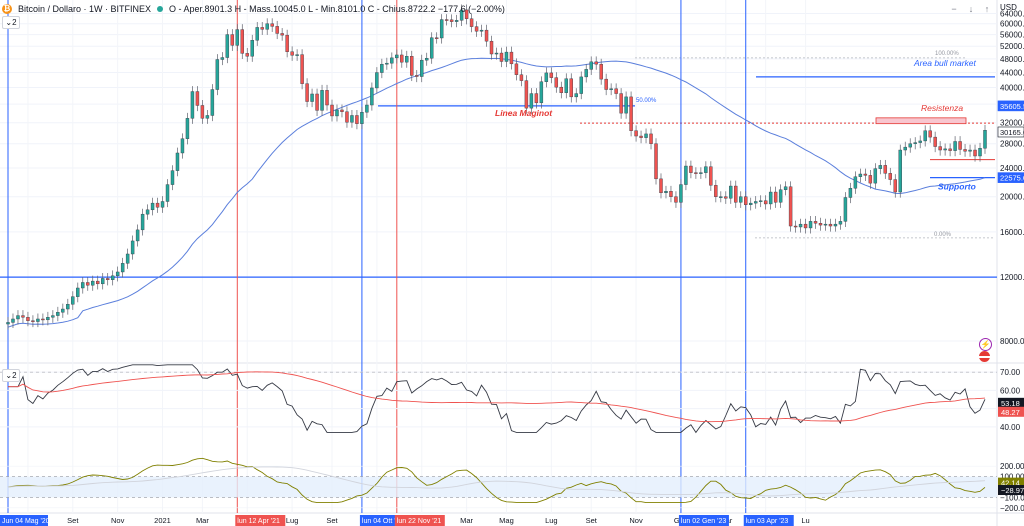 This screenshot has height=526, width=1024. What do you see at coordinates (1012, 35) in the screenshot?
I see `price-tick-label: 56000.00` at bounding box center [1012, 35].